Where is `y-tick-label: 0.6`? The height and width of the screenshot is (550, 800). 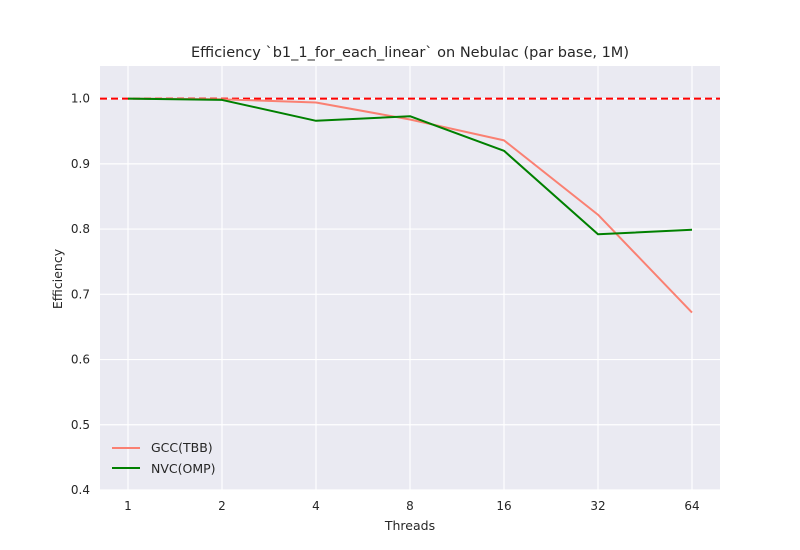 y-tick-label: 0.6 is located at coordinates (80, 360).